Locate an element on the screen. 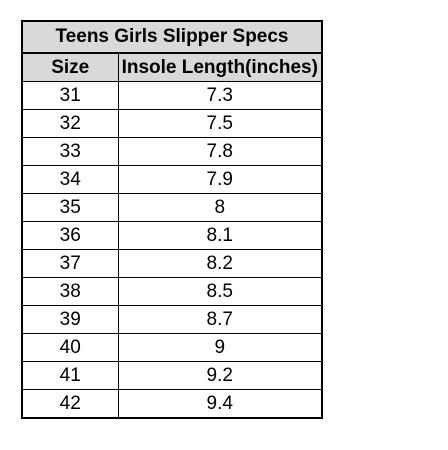  size-cell: 38 is located at coordinates (70, 291).